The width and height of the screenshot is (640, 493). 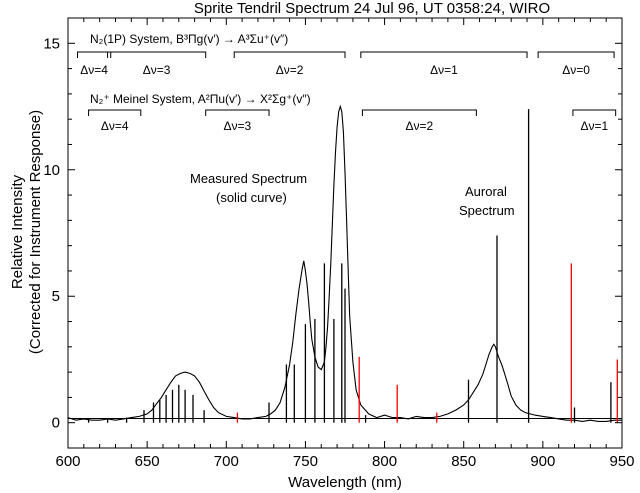 What do you see at coordinates (345, 482) in the screenshot?
I see `x-axis-title: Wavelength (nm)` at bounding box center [345, 482].